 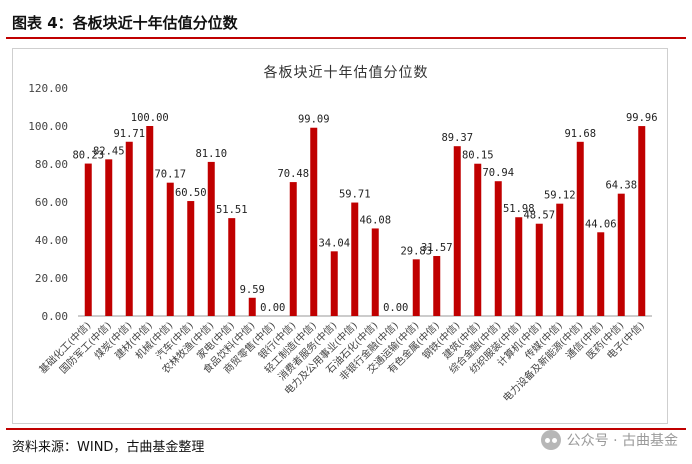 What do you see at coordinates (51, 164) in the screenshot?
I see `y-tick-label: 80.00` at bounding box center [51, 164].